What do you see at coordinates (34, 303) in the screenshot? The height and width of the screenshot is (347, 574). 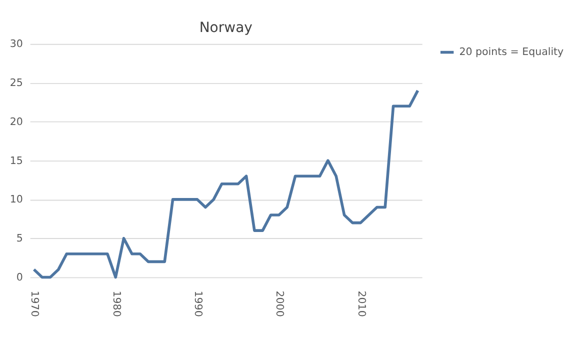 I see `x-tick-label: 1970` at bounding box center [34, 303].